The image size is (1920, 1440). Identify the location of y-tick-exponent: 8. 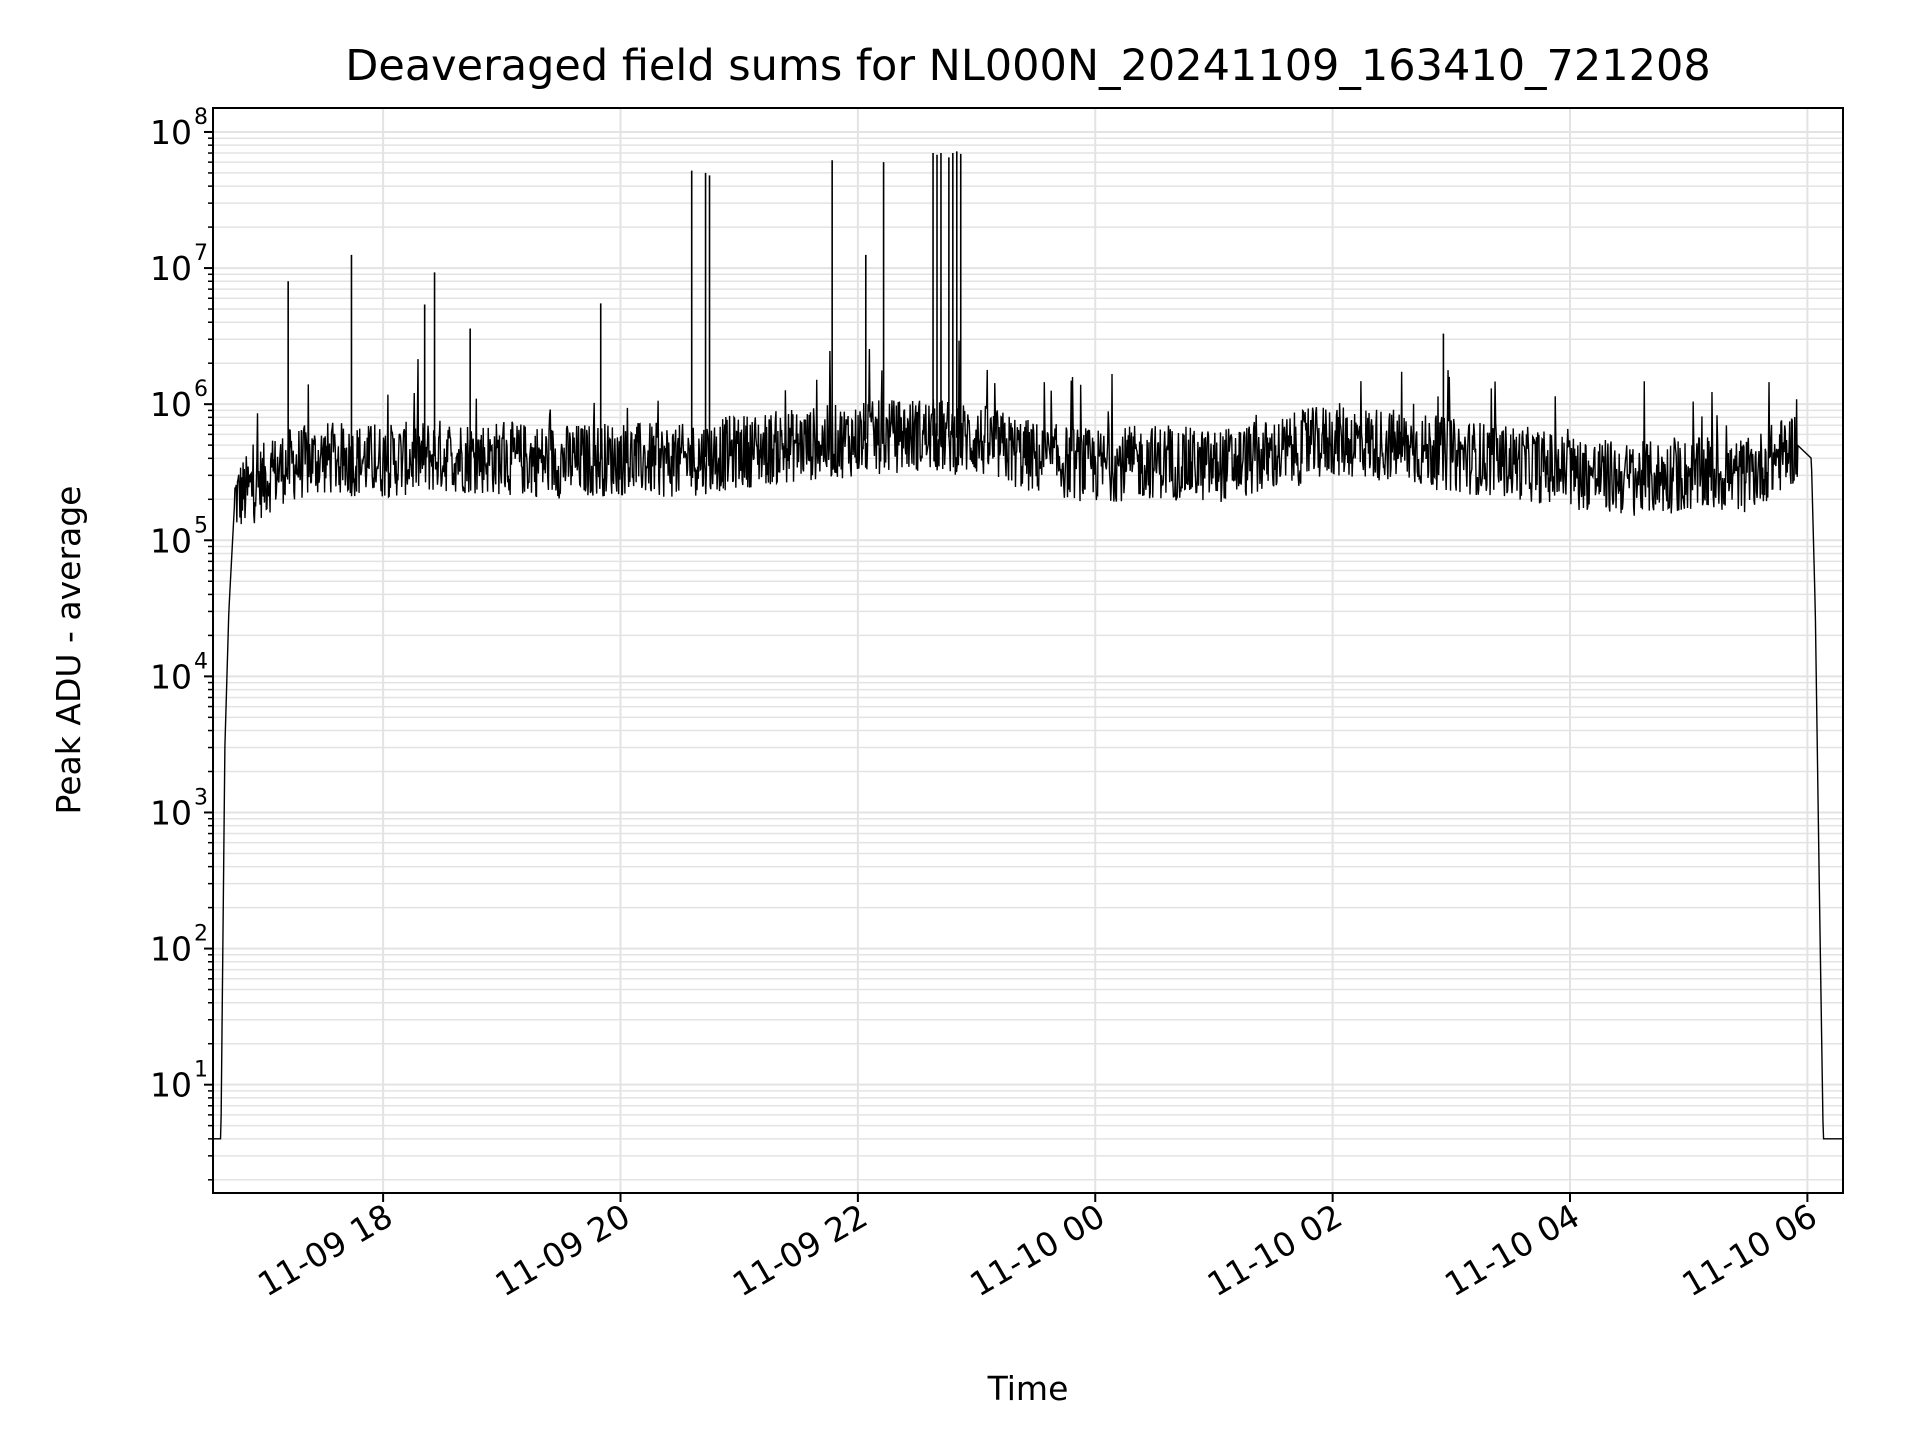
(201, 117).